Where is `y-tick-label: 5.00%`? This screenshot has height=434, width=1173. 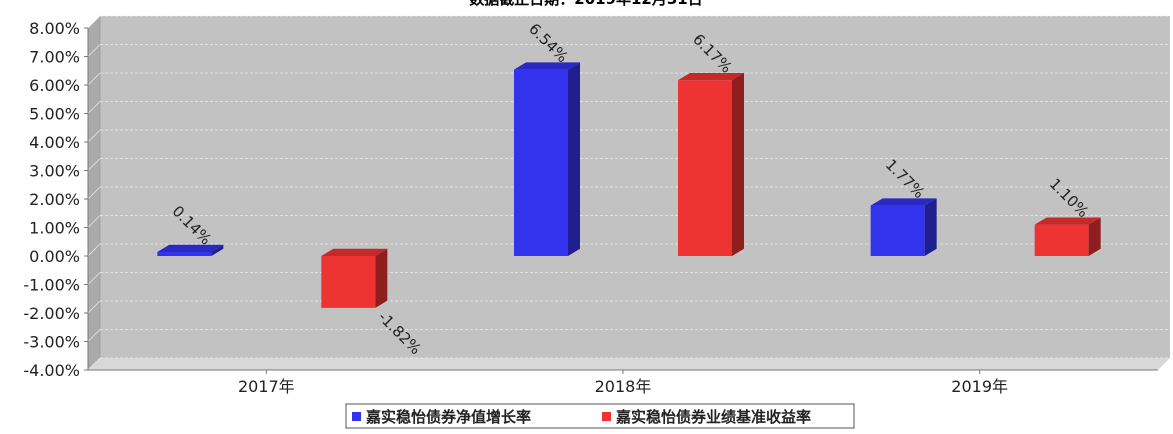
y-tick-label: 5.00% is located at coordinates (54, 114).